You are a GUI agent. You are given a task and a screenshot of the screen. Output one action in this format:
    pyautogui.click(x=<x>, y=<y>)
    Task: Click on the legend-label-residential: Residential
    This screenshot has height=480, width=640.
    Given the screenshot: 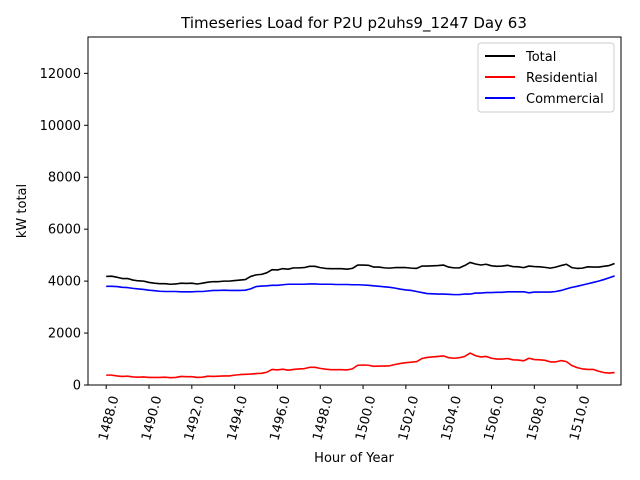 What is the action you would take?
    pyautogui.click(x=562, y=78)
    